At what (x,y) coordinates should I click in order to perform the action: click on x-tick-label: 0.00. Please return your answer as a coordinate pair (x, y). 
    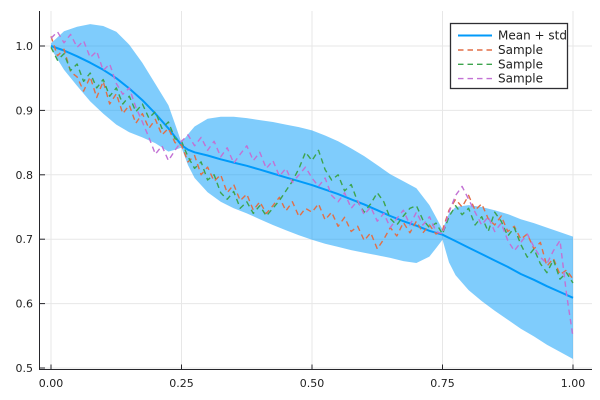
    Looking at the image, I should click on (51, 383).